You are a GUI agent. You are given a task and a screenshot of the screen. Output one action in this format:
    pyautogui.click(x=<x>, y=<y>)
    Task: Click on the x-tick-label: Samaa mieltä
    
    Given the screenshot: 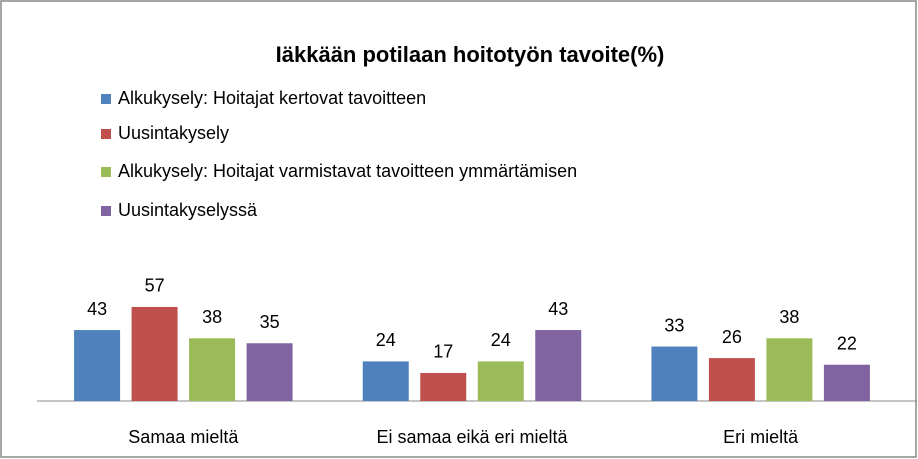 What is the action you would take?
    pyautogui.click(x=183, y=437)
    